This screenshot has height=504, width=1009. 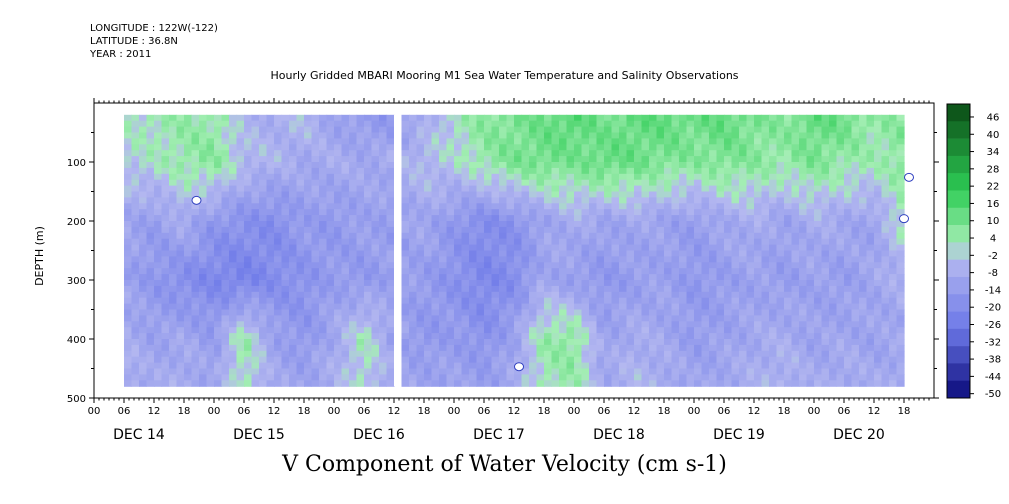 I want to click on time-gap, so click(x=396, y=250).